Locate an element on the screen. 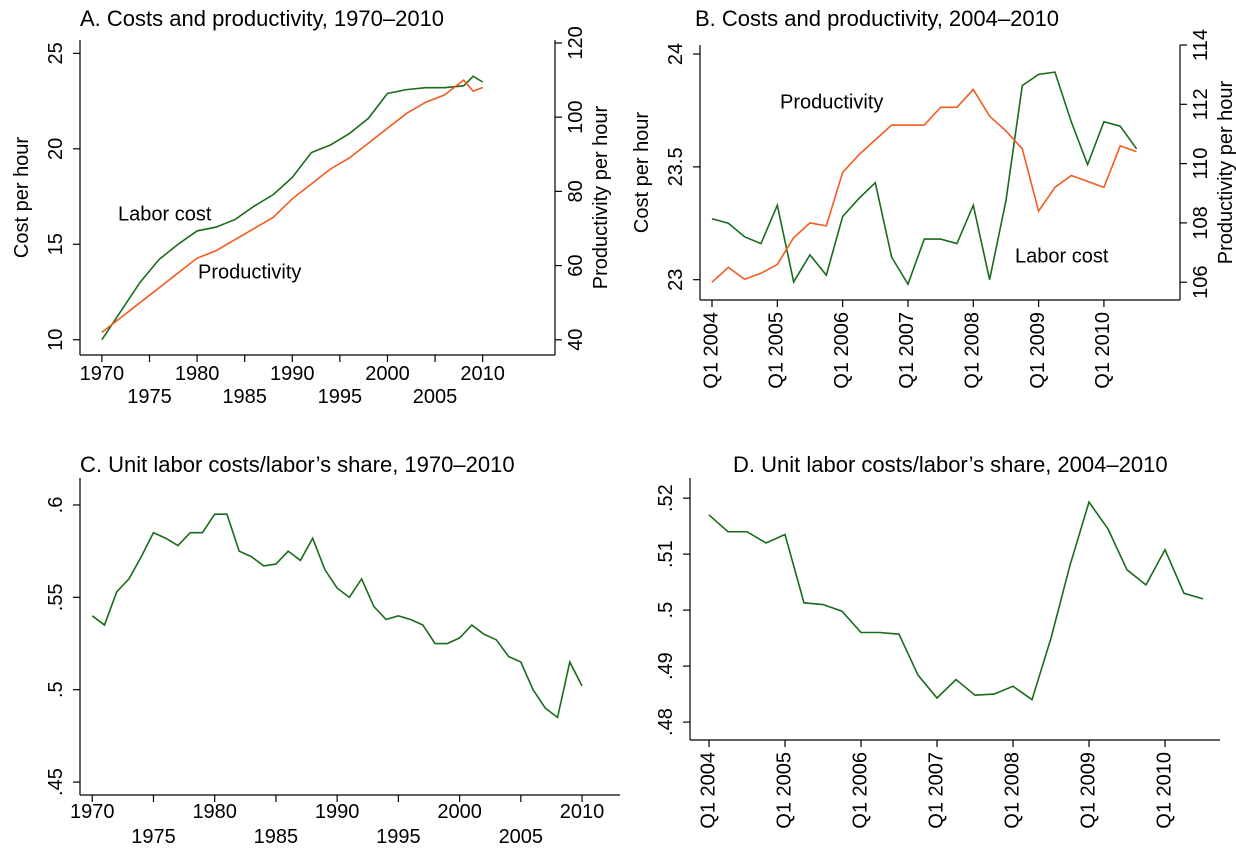  y2-tick-label: 106 is located at coordinates (1201, 282).